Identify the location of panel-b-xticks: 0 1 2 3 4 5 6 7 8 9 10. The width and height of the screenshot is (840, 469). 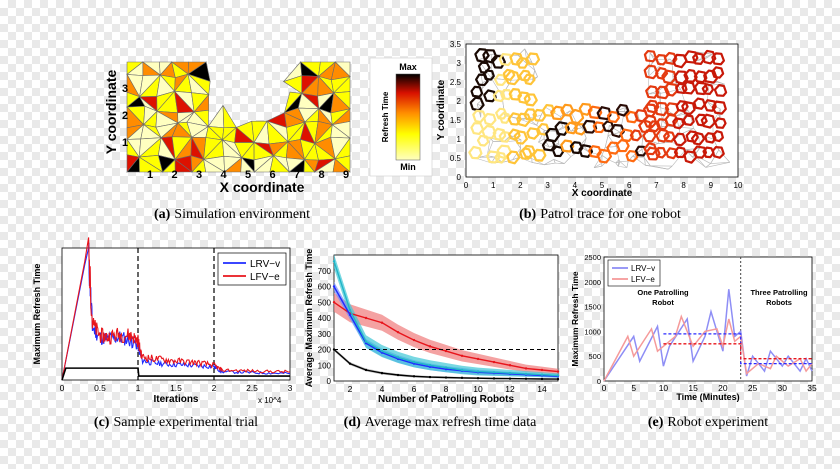
(603, 185).